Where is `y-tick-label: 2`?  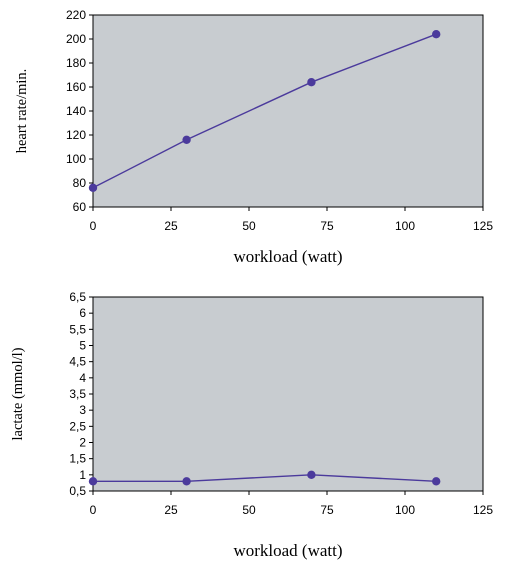 y-tick-label: 2 is located at coordinates (82, 443).